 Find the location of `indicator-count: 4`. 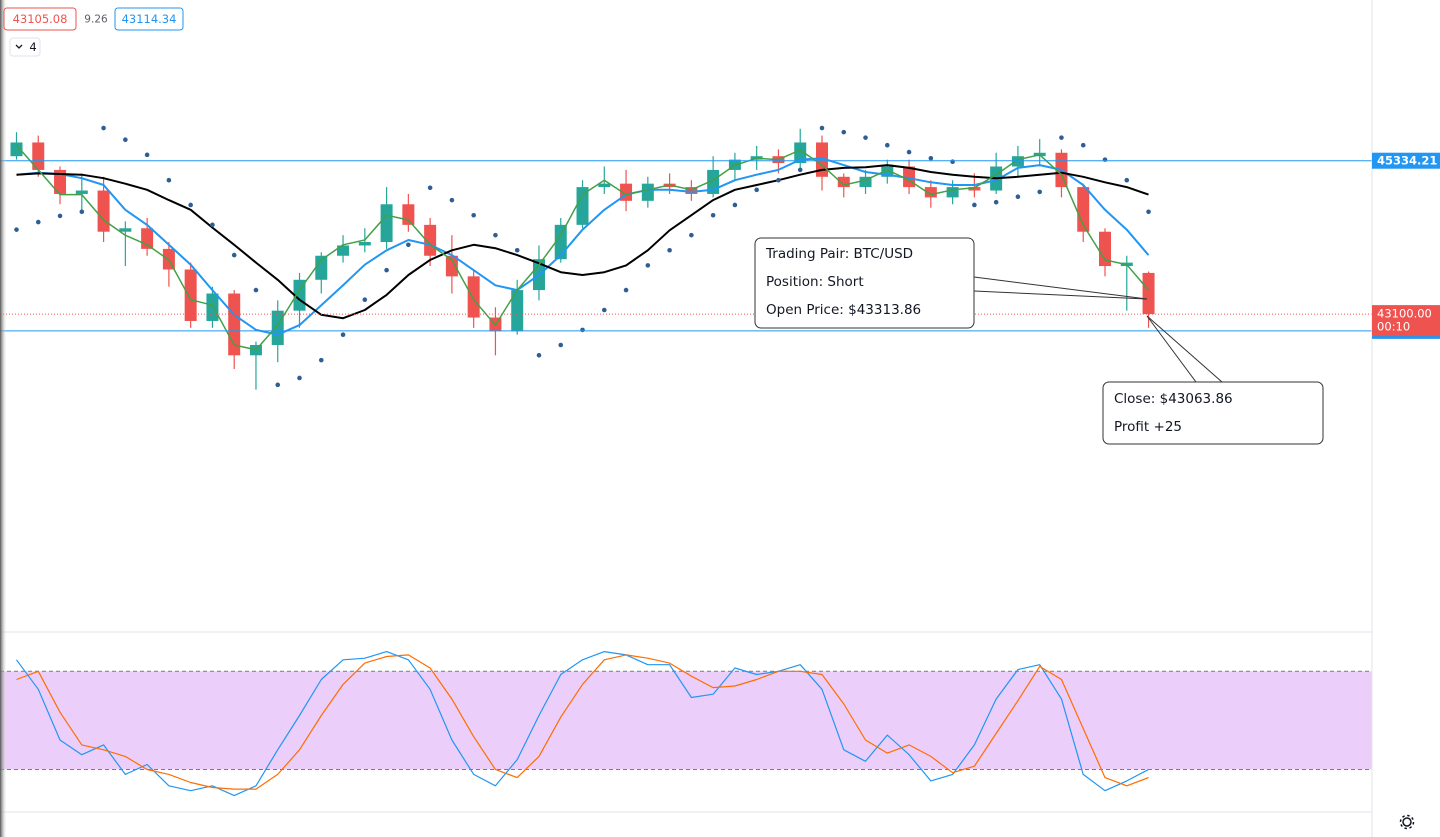

indicator-count: 4 is located at coordinates (32, 47).